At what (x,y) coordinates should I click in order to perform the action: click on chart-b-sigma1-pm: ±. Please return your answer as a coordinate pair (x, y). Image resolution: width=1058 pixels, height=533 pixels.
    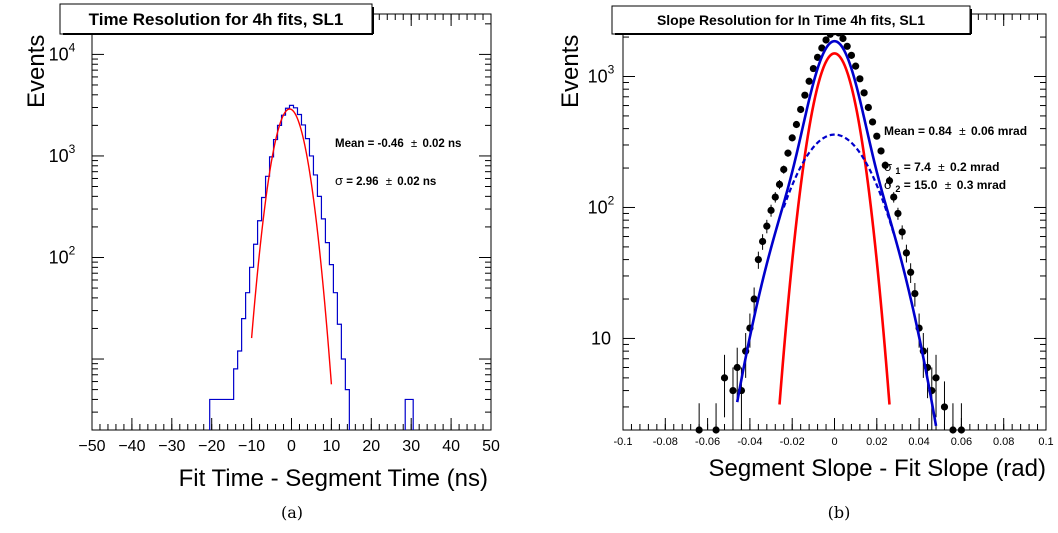
    Looking at the image, I should click on (941, 167).